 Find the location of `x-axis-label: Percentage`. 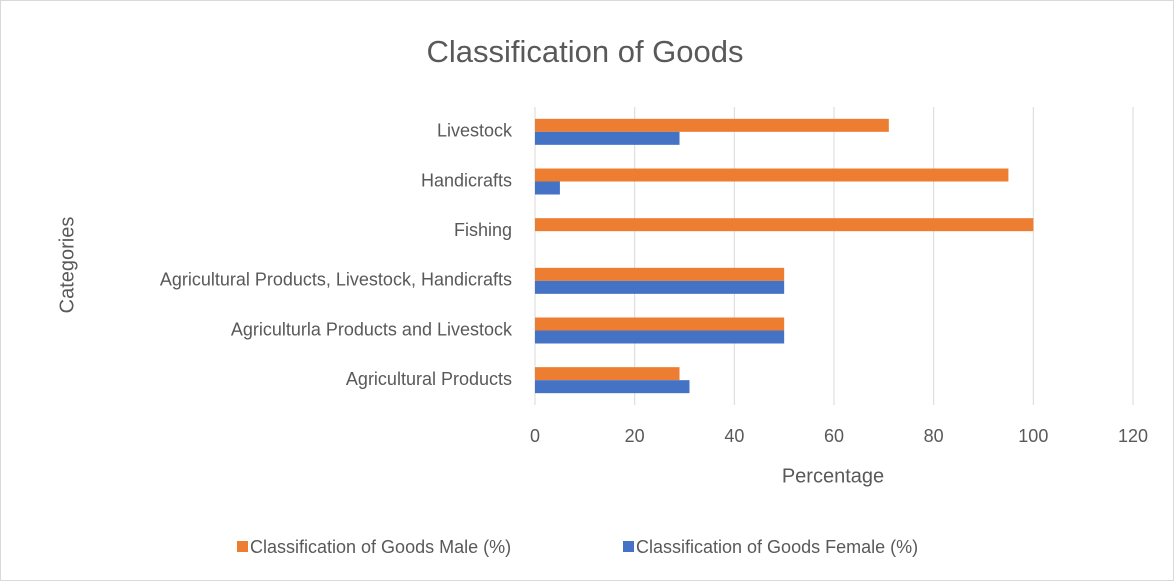

x-axis-label: Percentage is located at coordinates (833, 476).